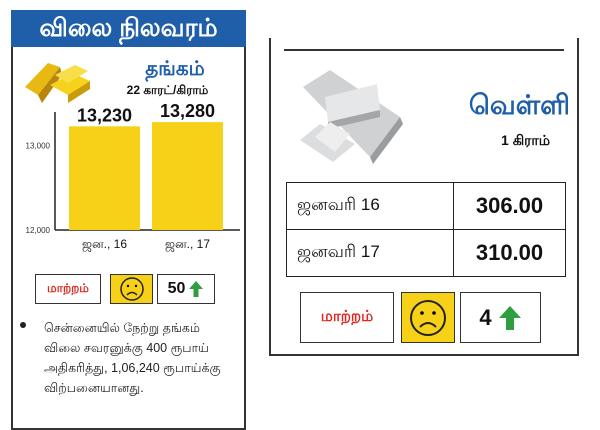 Image resolution: width=600 pixels, height=430 pixels. I want to click on y-tick-label: 13,000, so click(38, 146).